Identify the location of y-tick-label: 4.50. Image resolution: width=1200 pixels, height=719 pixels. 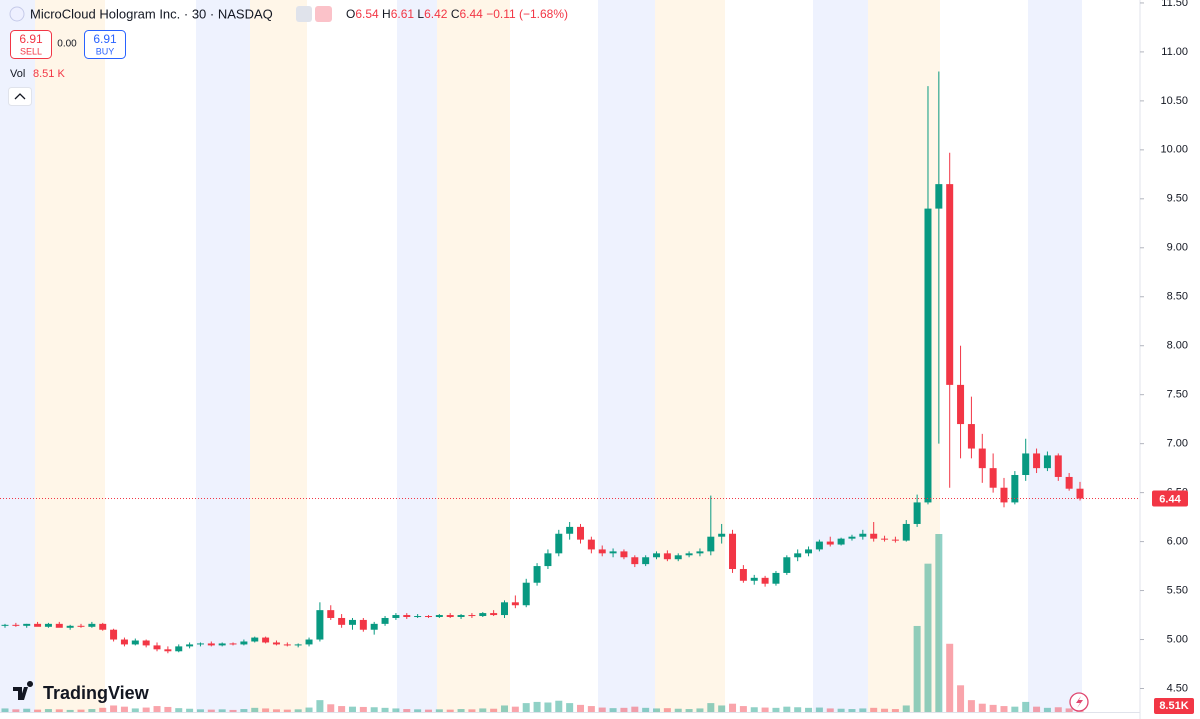
(1177, 688).